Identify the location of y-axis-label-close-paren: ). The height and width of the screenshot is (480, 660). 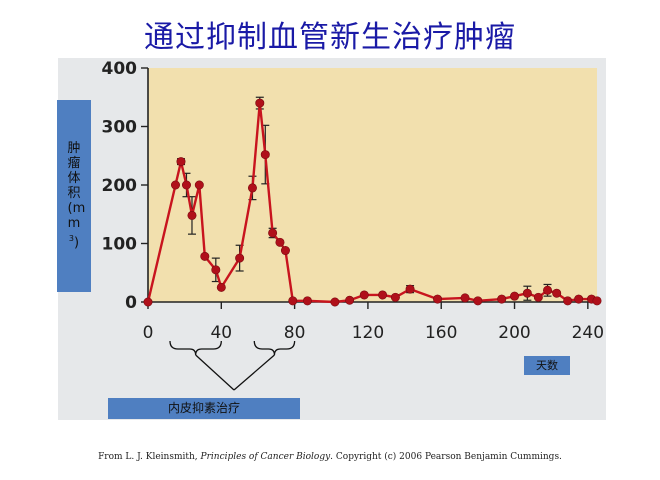
(77, 243).